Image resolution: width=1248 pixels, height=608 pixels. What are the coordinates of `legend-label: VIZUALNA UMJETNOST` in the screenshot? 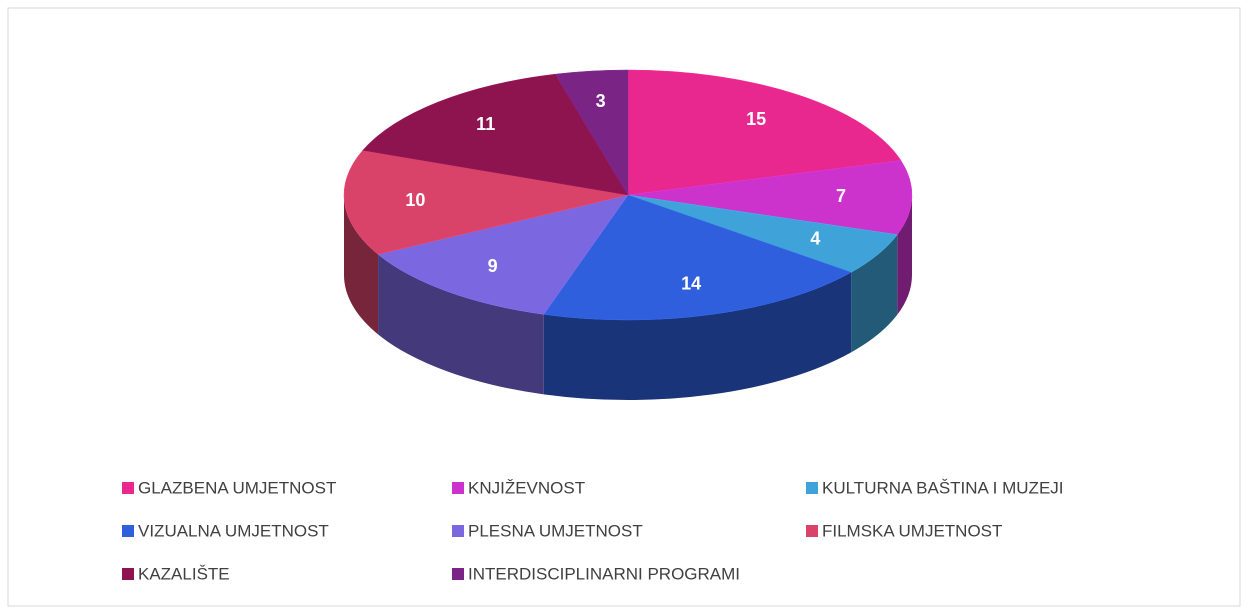 It's located at (233, 530).